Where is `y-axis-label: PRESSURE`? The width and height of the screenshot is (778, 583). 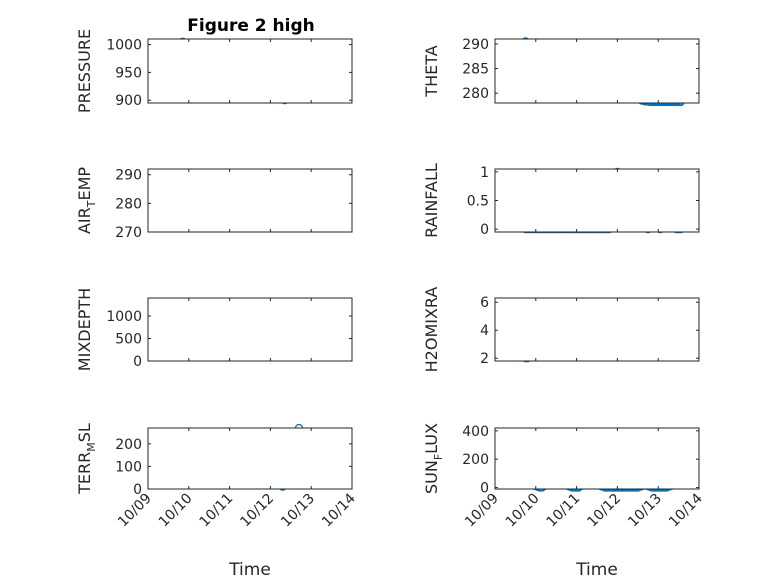 y-axis-label: PRESSURE is located at coordinates (84, 71).